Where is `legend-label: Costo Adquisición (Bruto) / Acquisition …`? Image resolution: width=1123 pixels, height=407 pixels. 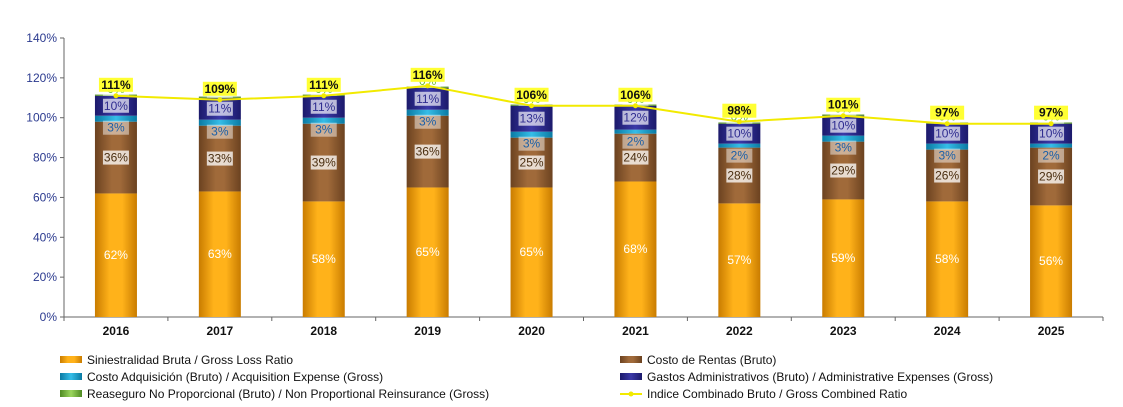
legend-label: Costo Adquisición (Bruto) / Acquisition … is located at coordinates (235, 377).